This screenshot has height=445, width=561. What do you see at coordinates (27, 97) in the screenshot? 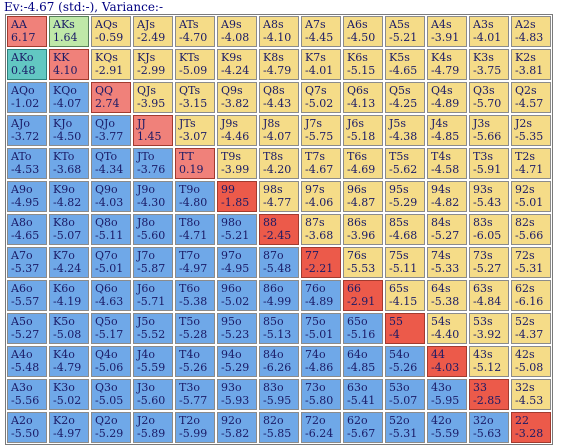
I see `hand-cell-aqo: AQo -1.02` at bounding box center [27, 97].